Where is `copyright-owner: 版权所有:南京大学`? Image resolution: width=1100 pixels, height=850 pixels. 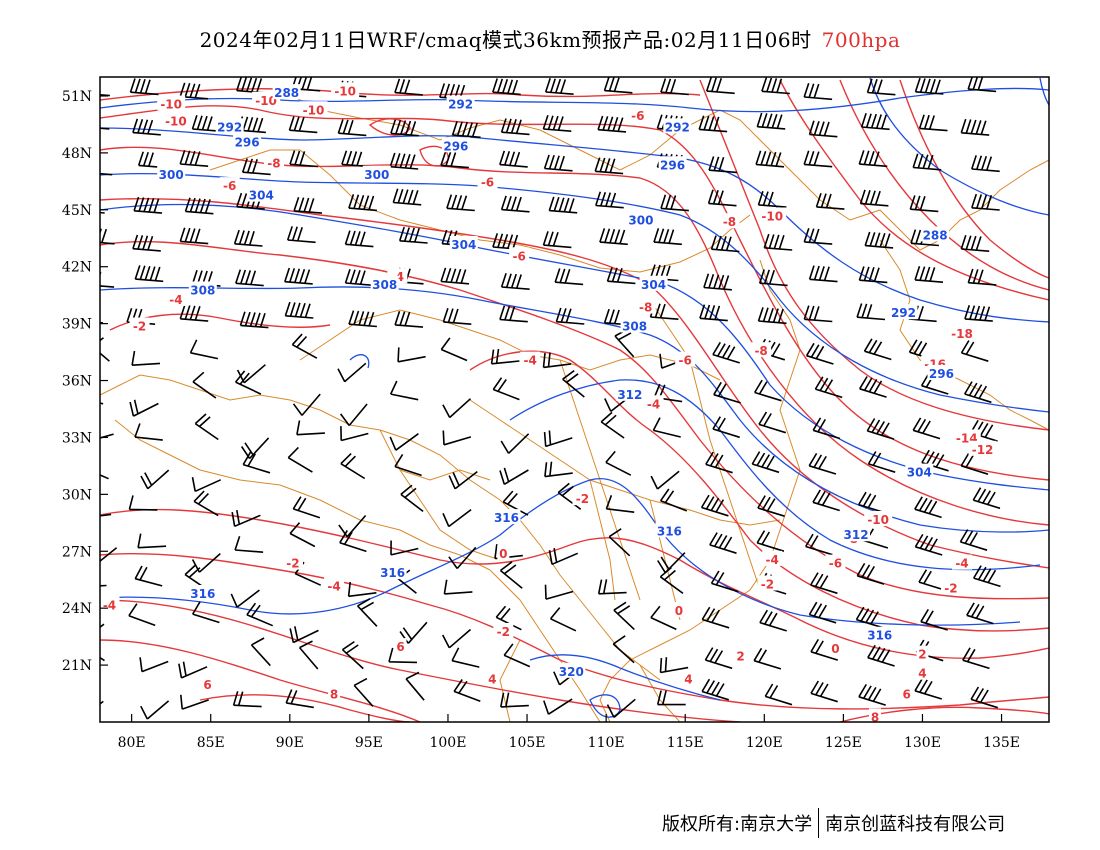 copyright-owner: 版权所有:南京大学 is located at coordinates (737, 824).